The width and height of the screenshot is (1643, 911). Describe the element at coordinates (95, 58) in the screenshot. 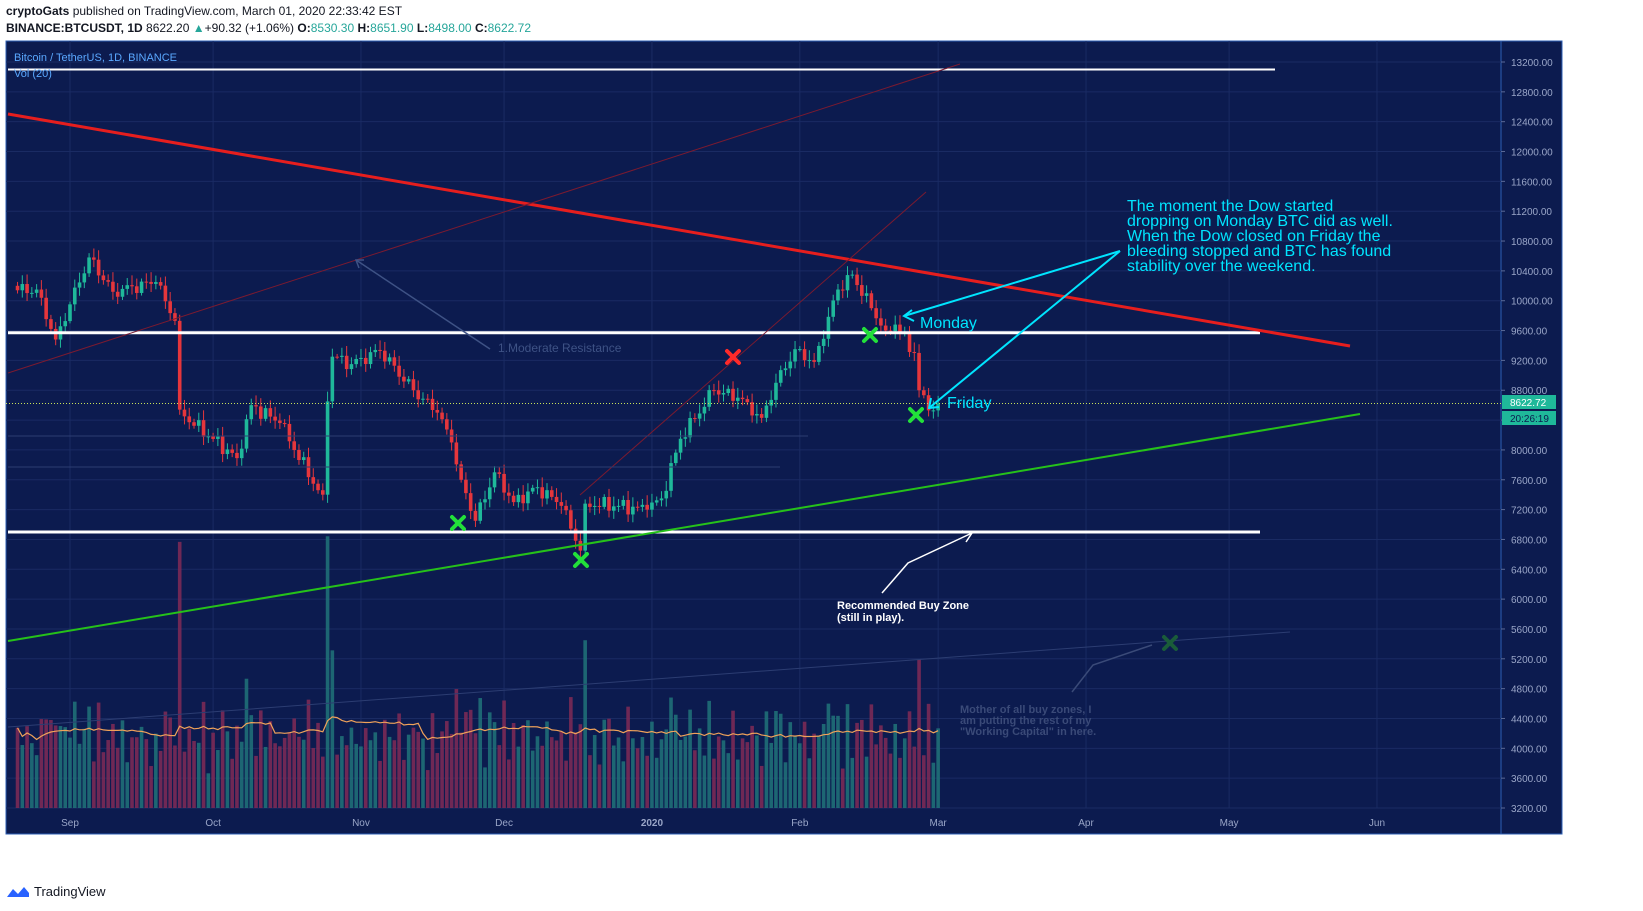

I see `series-legend: Bitcoin / TetherUS, 1D, BINANCE` at that location.